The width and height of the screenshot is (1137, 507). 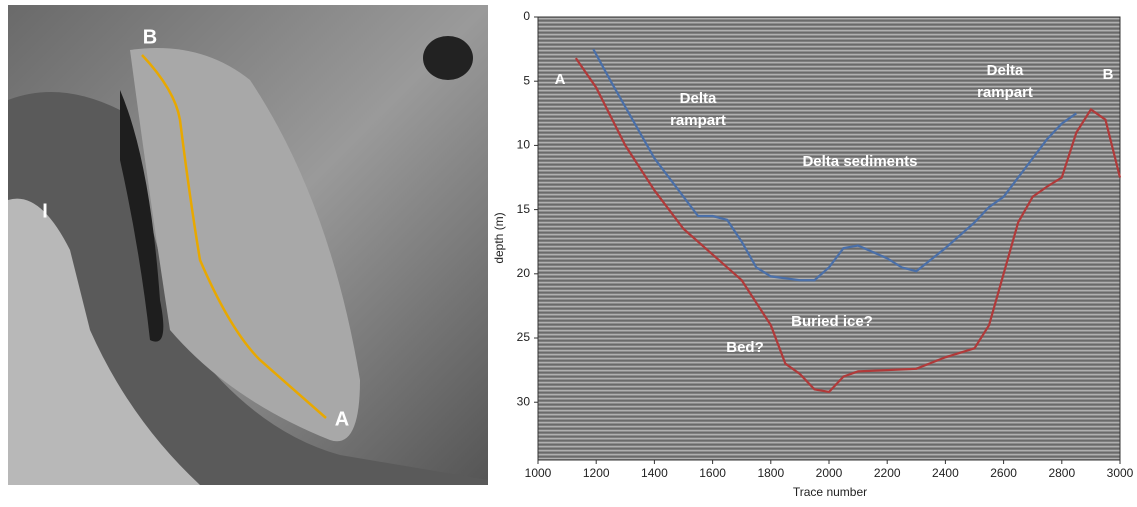 What do you see at coordinates (830, 492) in the screenshot?
I see `x-axis-label: Trace number` at bounding box center [830, 492].